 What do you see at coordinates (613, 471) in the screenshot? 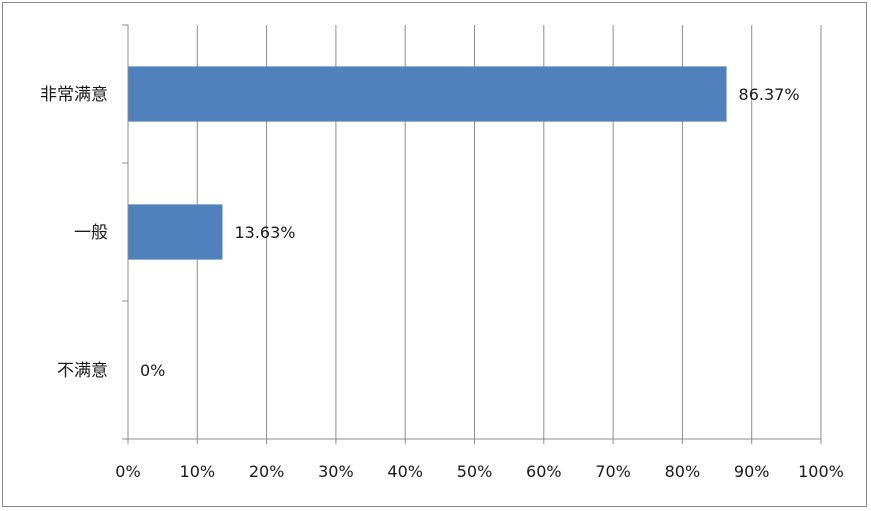
I see `x-tick-label: 70%` at bounding box center [613, 471].